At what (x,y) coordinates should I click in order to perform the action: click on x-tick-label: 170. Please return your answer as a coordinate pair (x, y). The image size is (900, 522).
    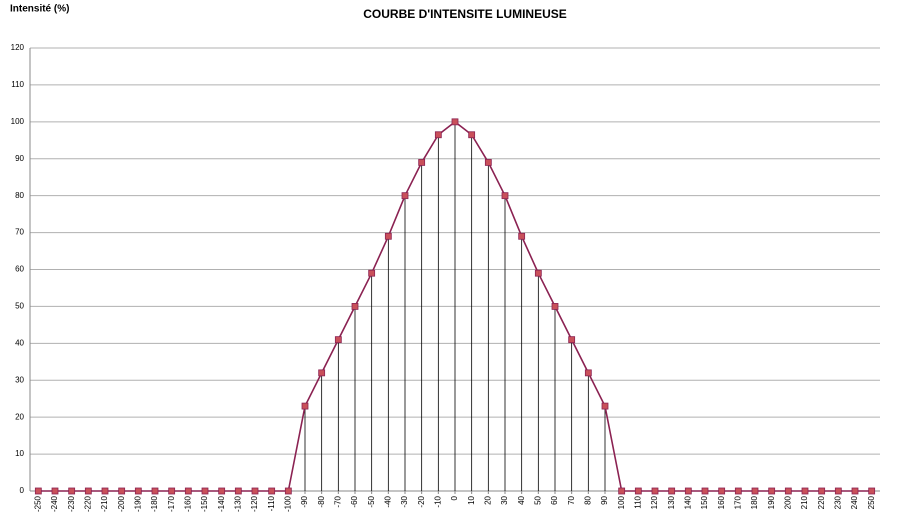
    Looking at the image, I should click on (737, 502).